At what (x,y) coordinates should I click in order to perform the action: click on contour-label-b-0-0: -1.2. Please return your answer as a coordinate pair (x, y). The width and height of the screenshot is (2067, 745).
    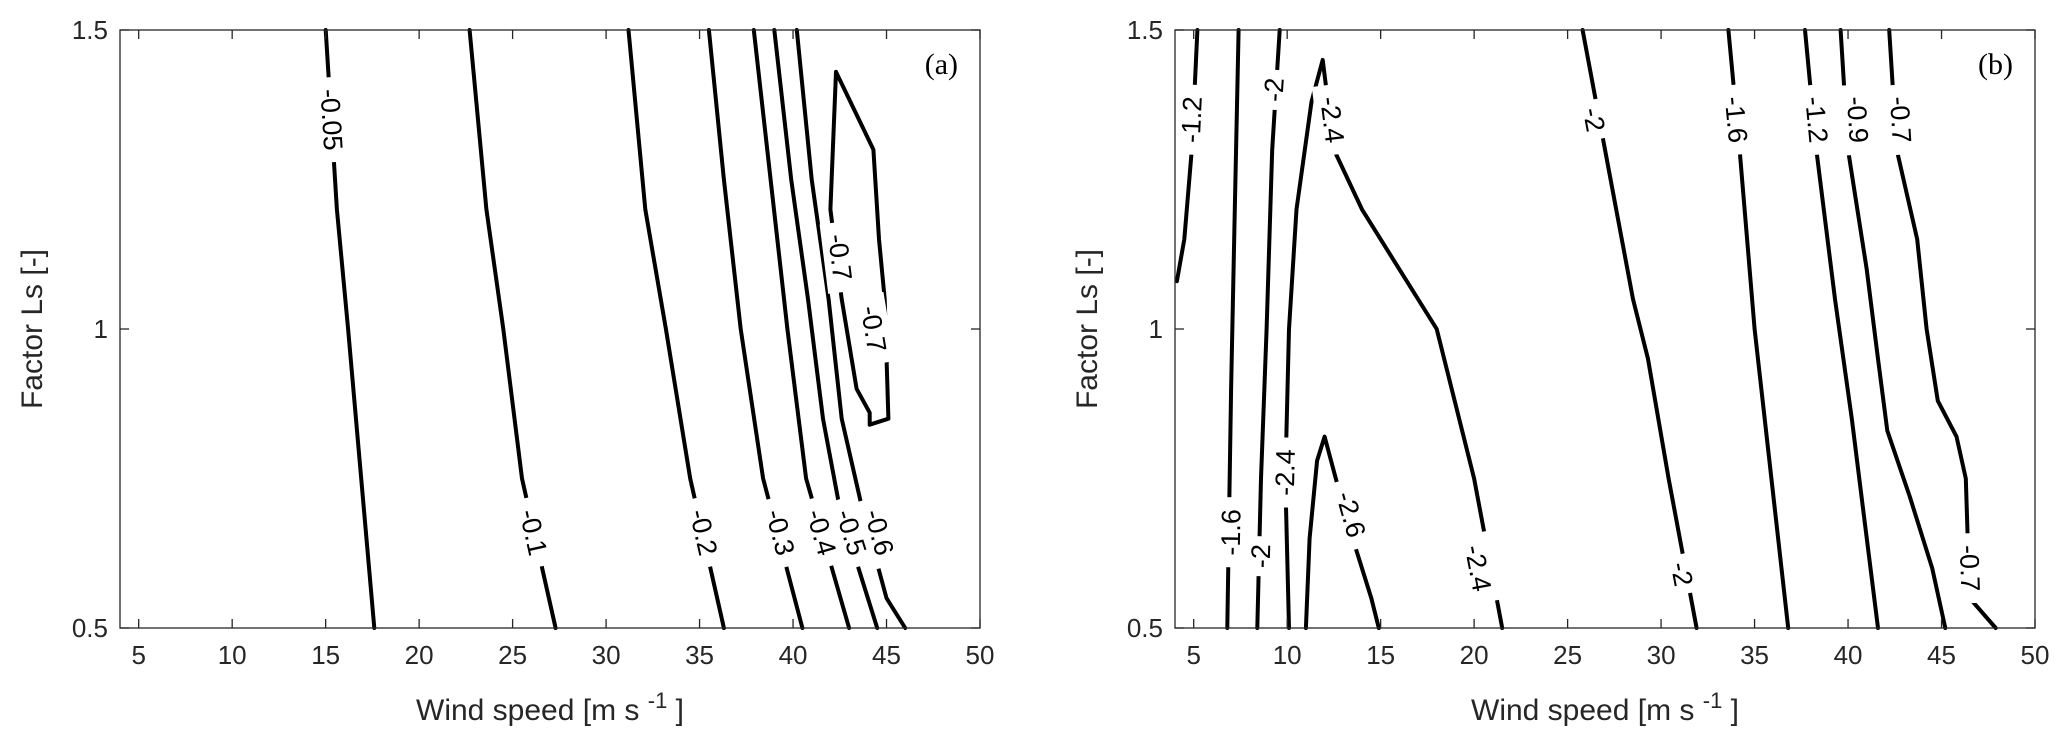
    Looking at the image, I should click on (1192, 119).